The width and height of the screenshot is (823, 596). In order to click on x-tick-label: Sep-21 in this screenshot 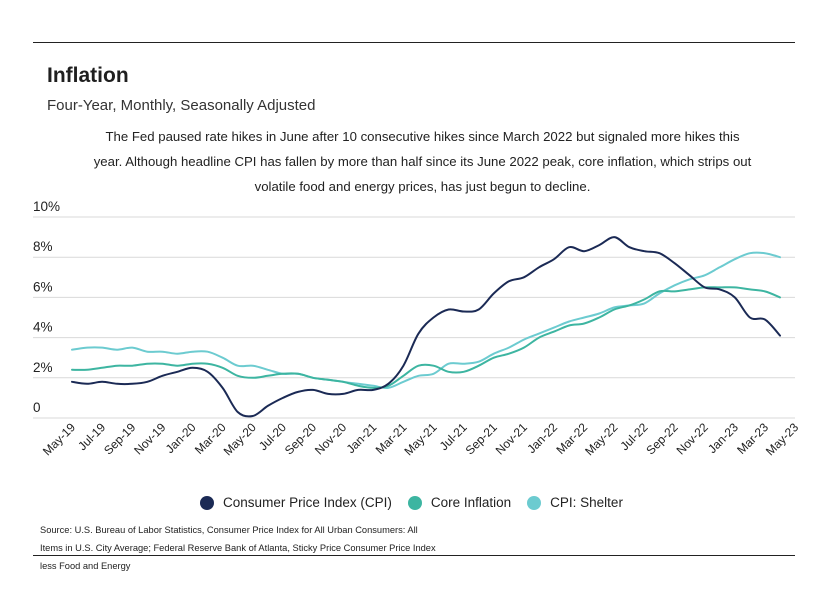, I will do `click(481, 438)`.